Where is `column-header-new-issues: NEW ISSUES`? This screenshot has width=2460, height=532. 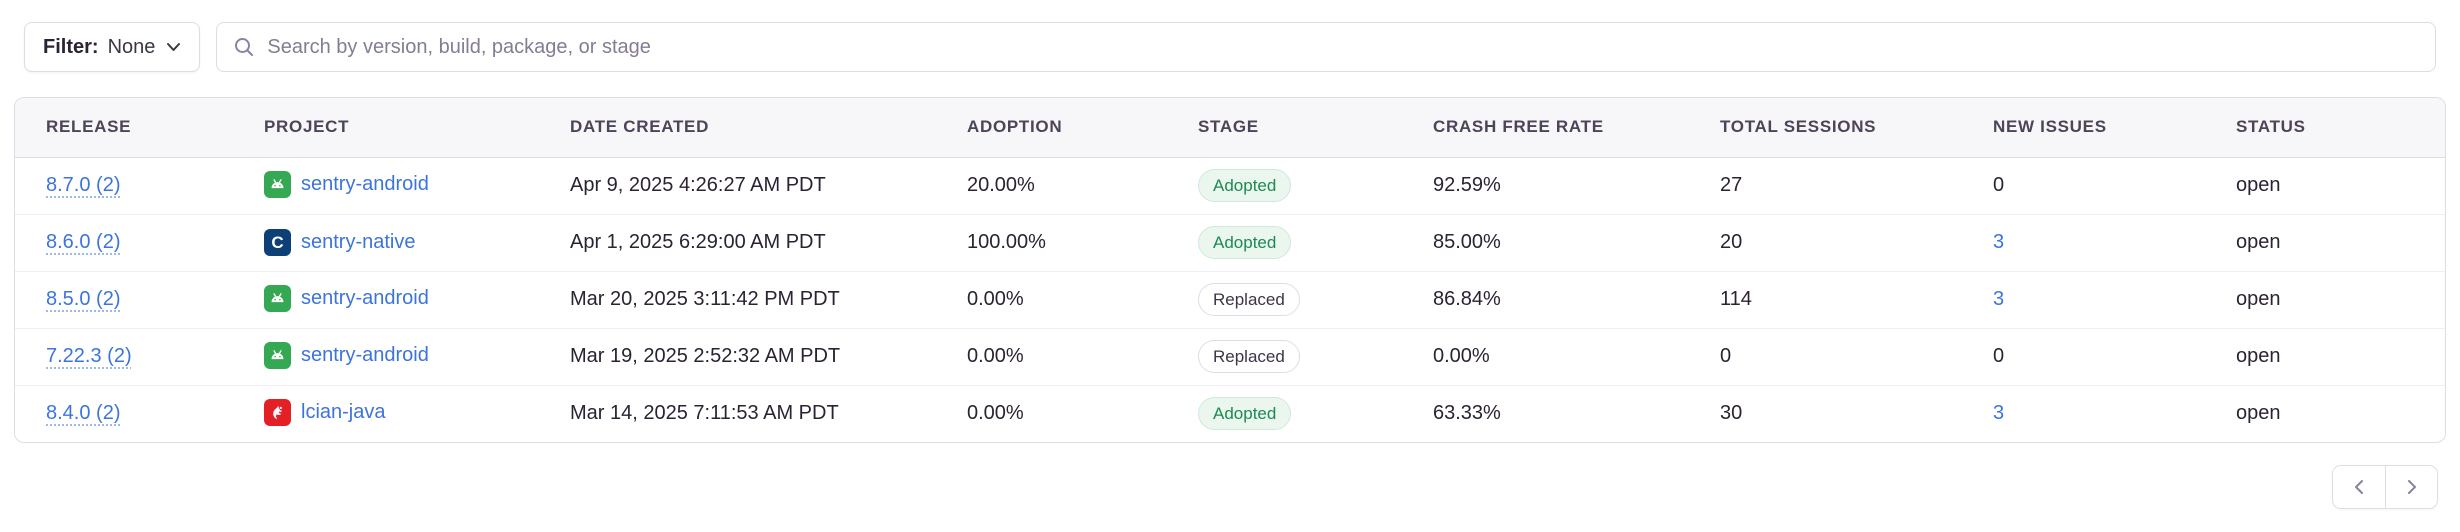 column-header-new-issues: NEW ISSUES is located at coordinates (2083, 128).